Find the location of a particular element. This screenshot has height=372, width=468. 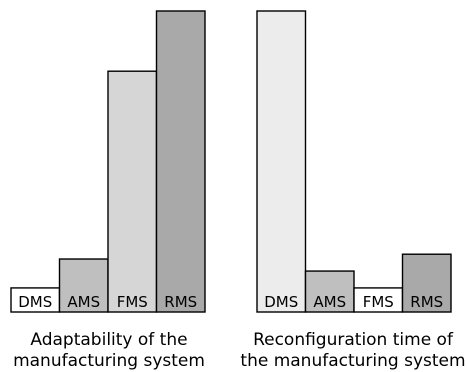

reconfiguration-time-category-labels: DMS AMS FMS RMS is located at coordinates (353, 302).